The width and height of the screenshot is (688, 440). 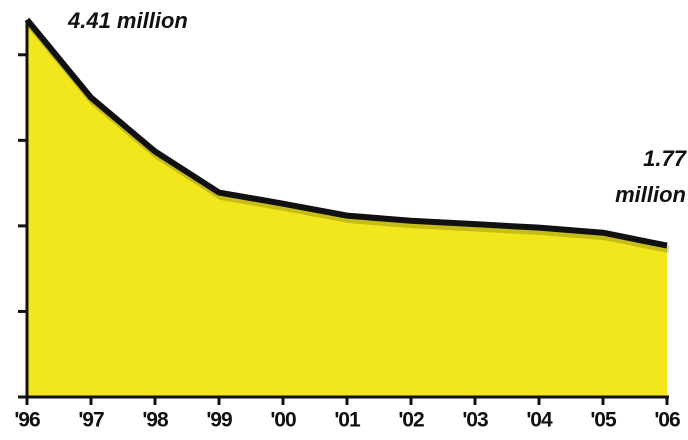 What do you see at coordinates (27, 420) in the screenshot?
I see `x-tick-label: '96` at bounding box center [27, 420].